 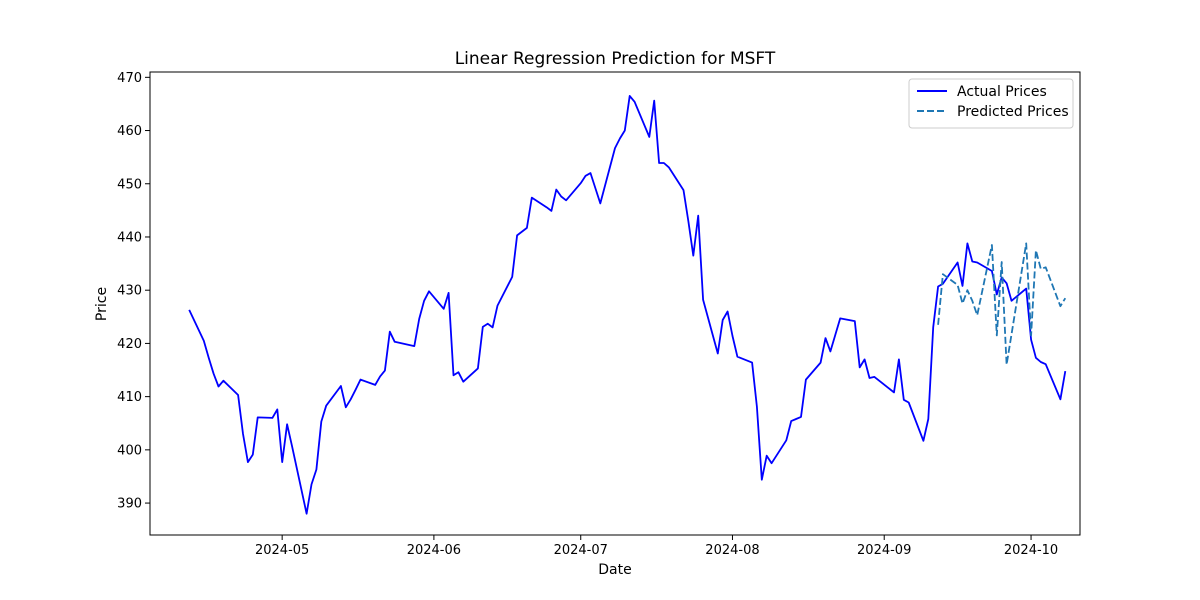 I want to click on y-tick-label: 450, so click(x=129, y=184).